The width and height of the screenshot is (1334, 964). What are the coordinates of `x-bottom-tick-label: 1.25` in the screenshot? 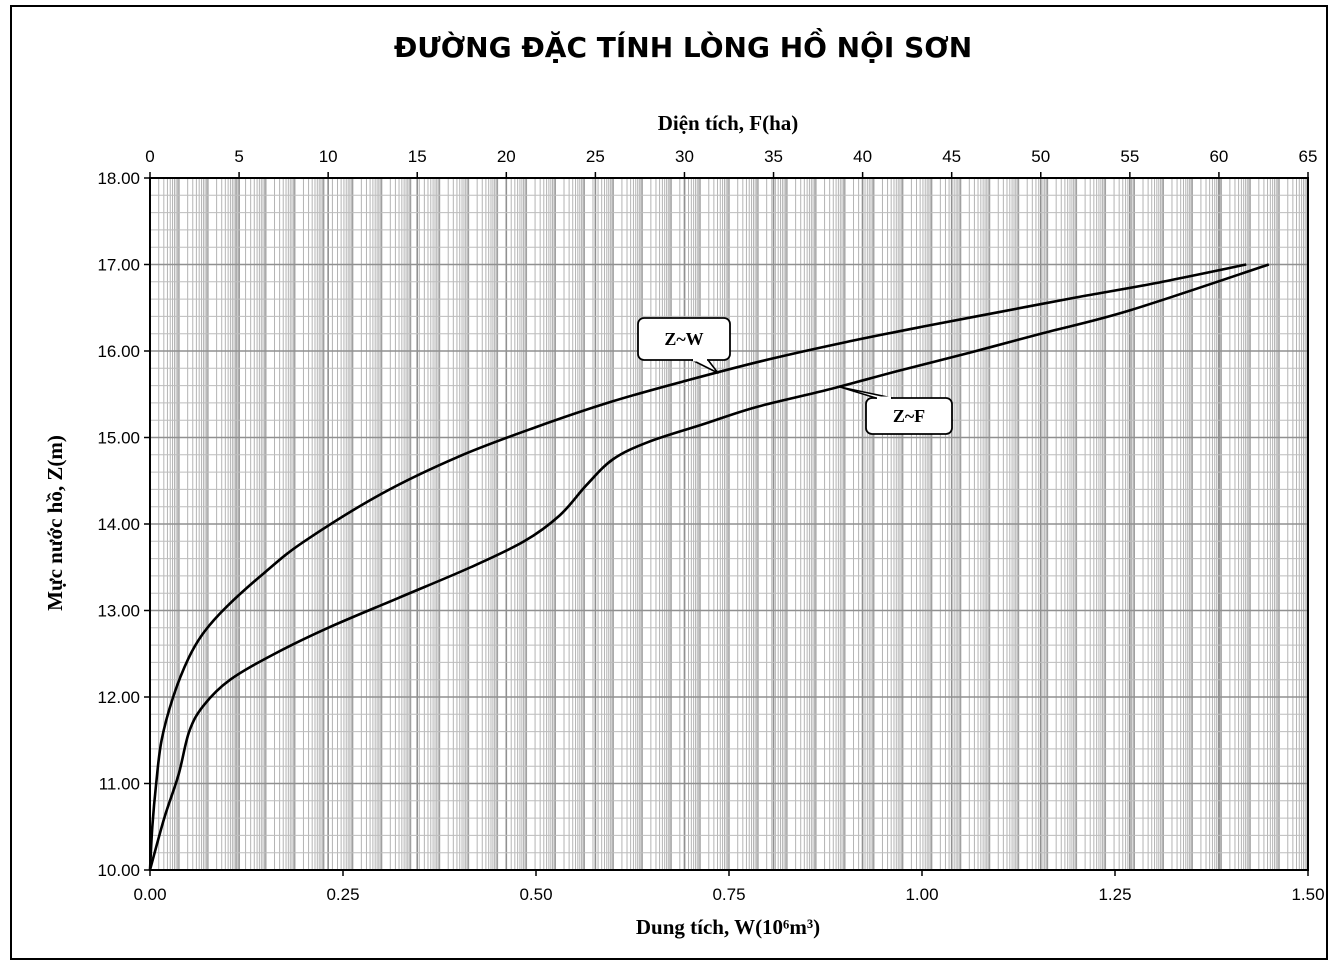 It's located at (1114, 894).